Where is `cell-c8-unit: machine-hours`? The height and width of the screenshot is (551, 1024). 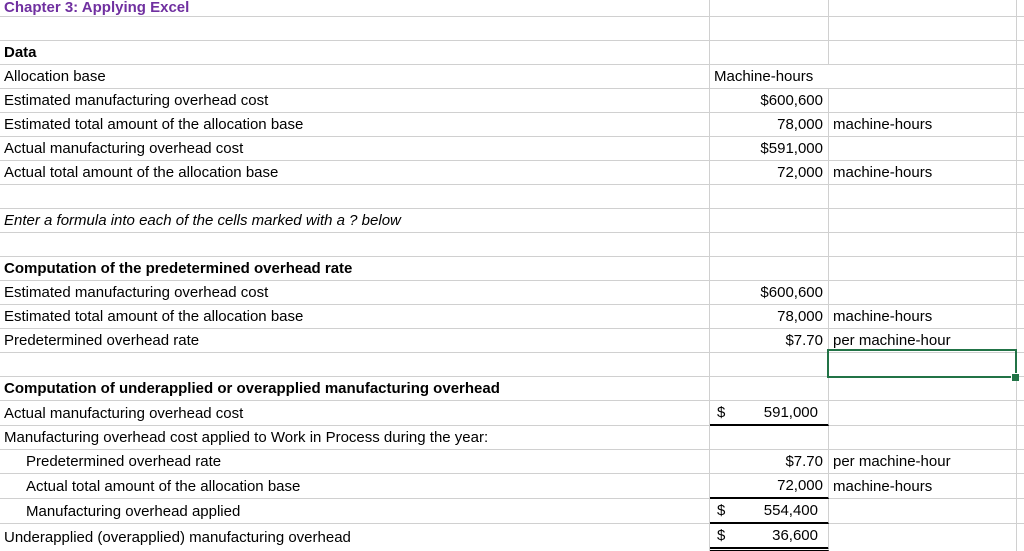
cell-c8-unit: machine-hours is located at coordinates (923, 173).